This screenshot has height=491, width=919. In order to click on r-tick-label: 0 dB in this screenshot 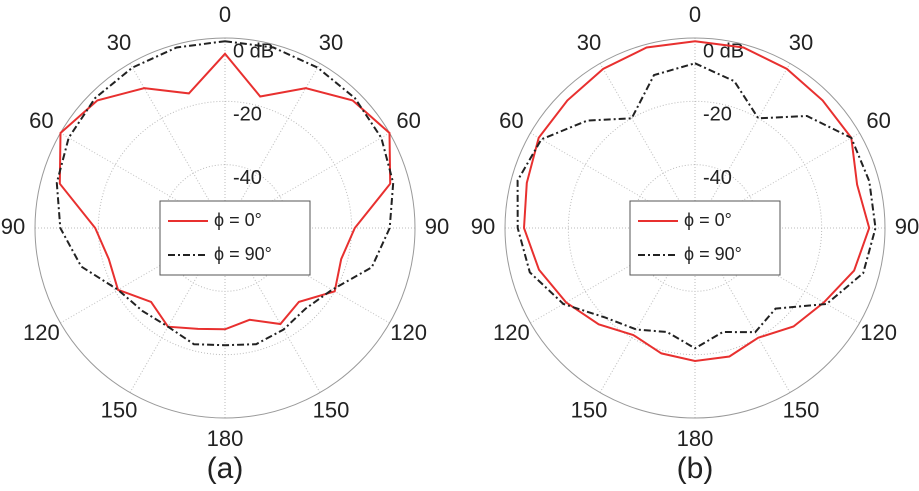, I will do `click(253, 51)`.